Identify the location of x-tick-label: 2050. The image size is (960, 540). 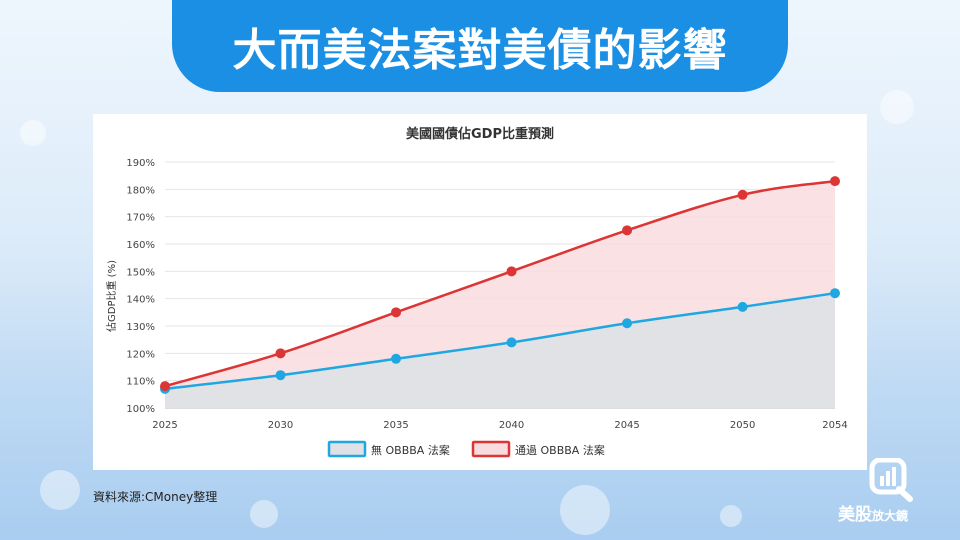
(742, 425).